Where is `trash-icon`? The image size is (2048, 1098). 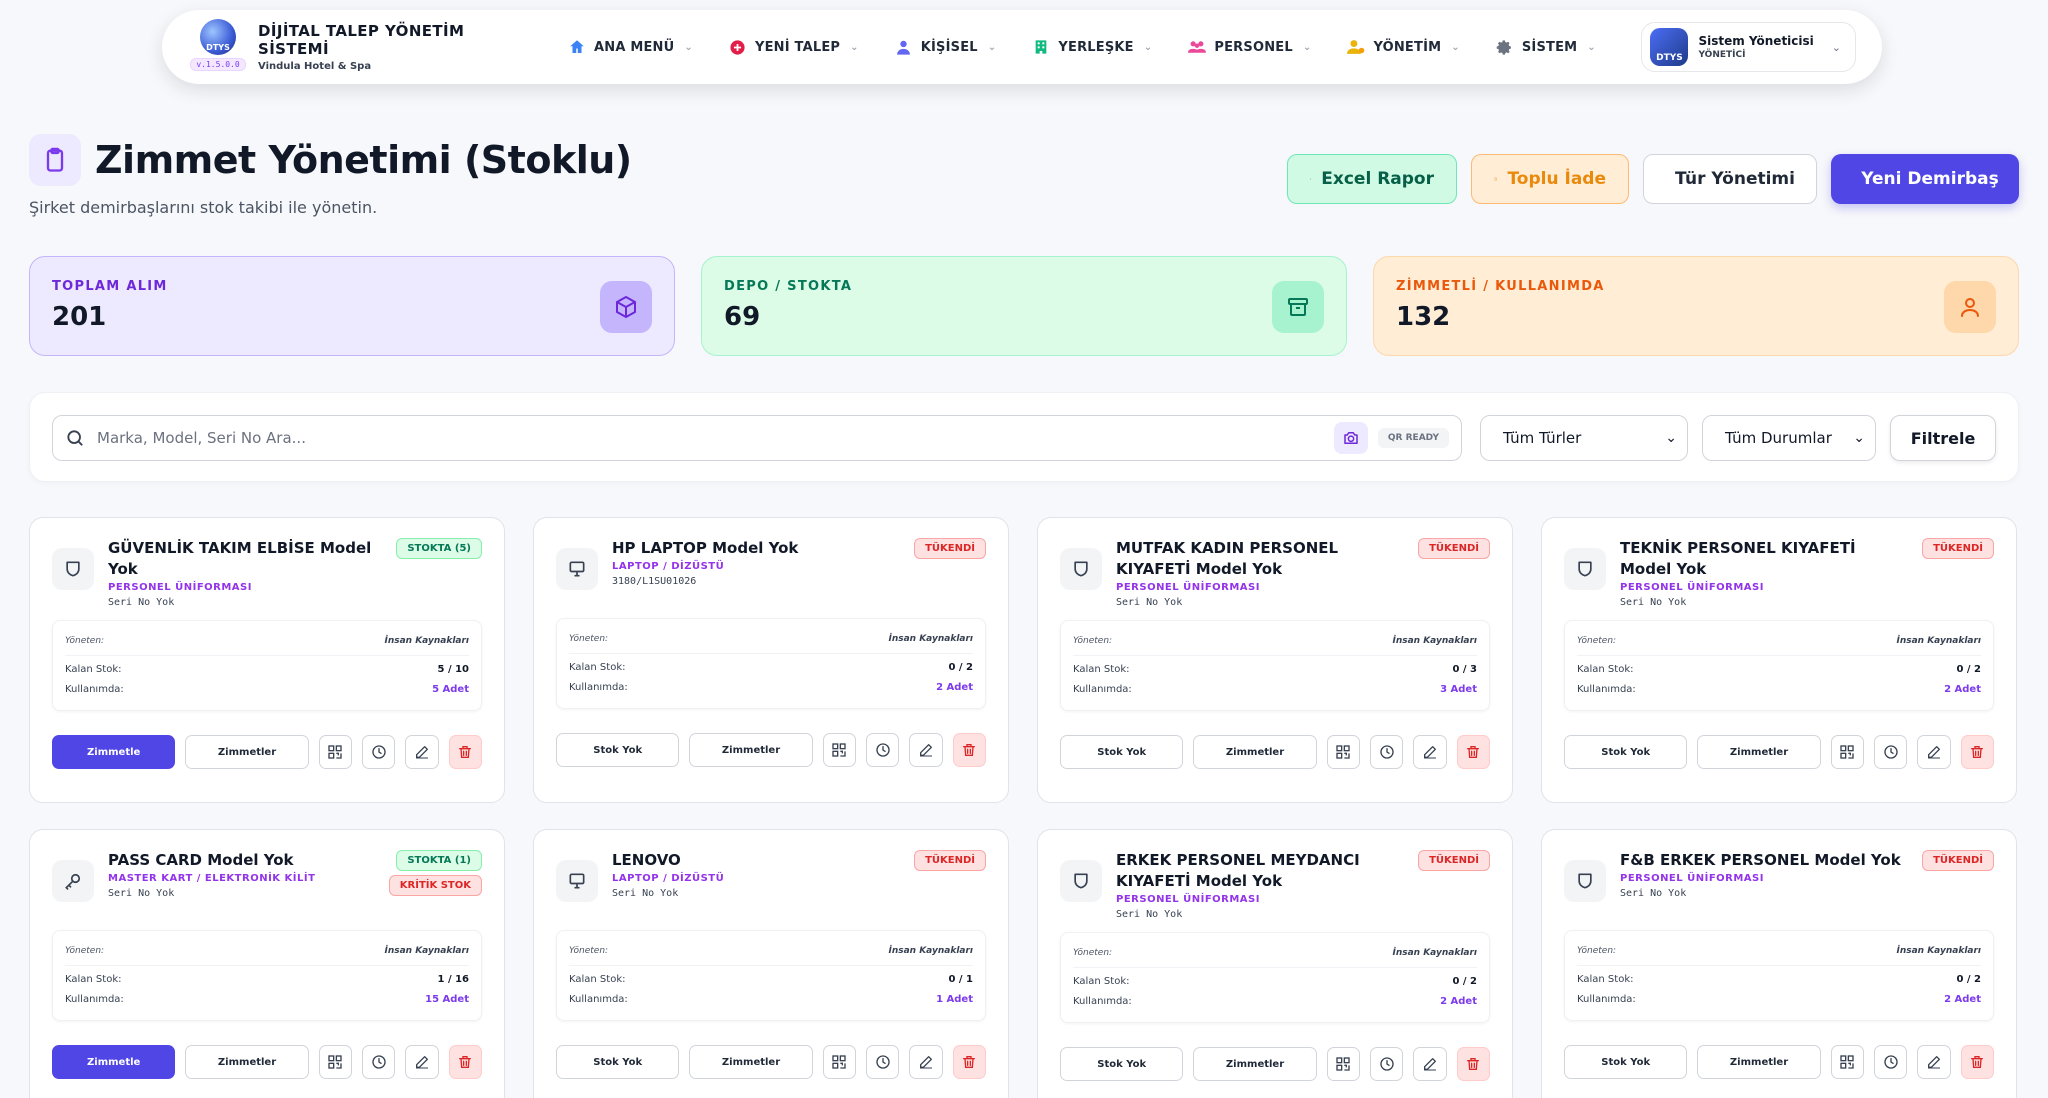
trash-icon is located at coordinates (969, 750).